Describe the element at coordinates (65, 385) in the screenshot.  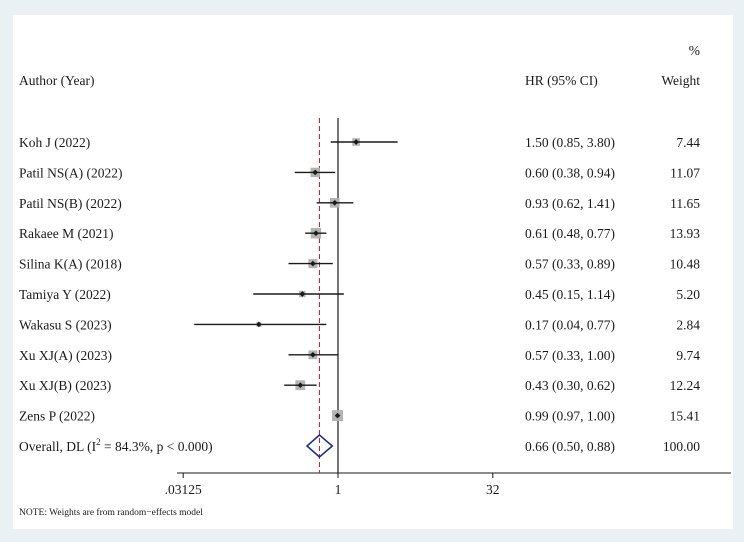
I see `study-label: Xu XJ(B) (2023)` at that location.